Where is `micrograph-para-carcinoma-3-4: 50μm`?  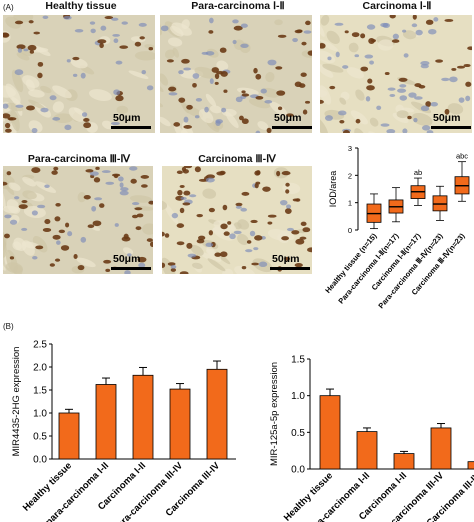
micrograph-para-carcinoma-3-4: 50μm is located at coordinates (78, 220).